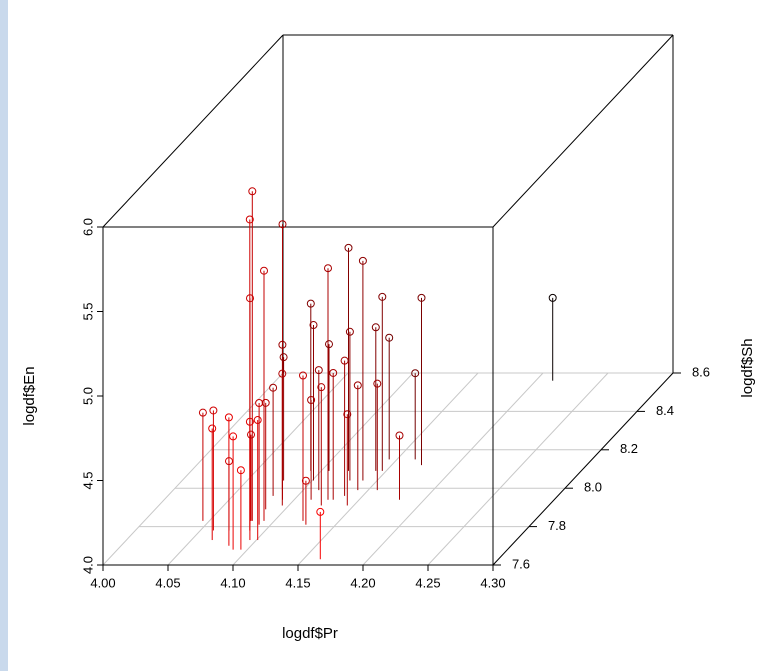 The image size is (772, 671). What do you see at coordinates (29, 395) in the screenshot?
I see `z-axis-label: logdf$En` at bounding box center [29, 395].